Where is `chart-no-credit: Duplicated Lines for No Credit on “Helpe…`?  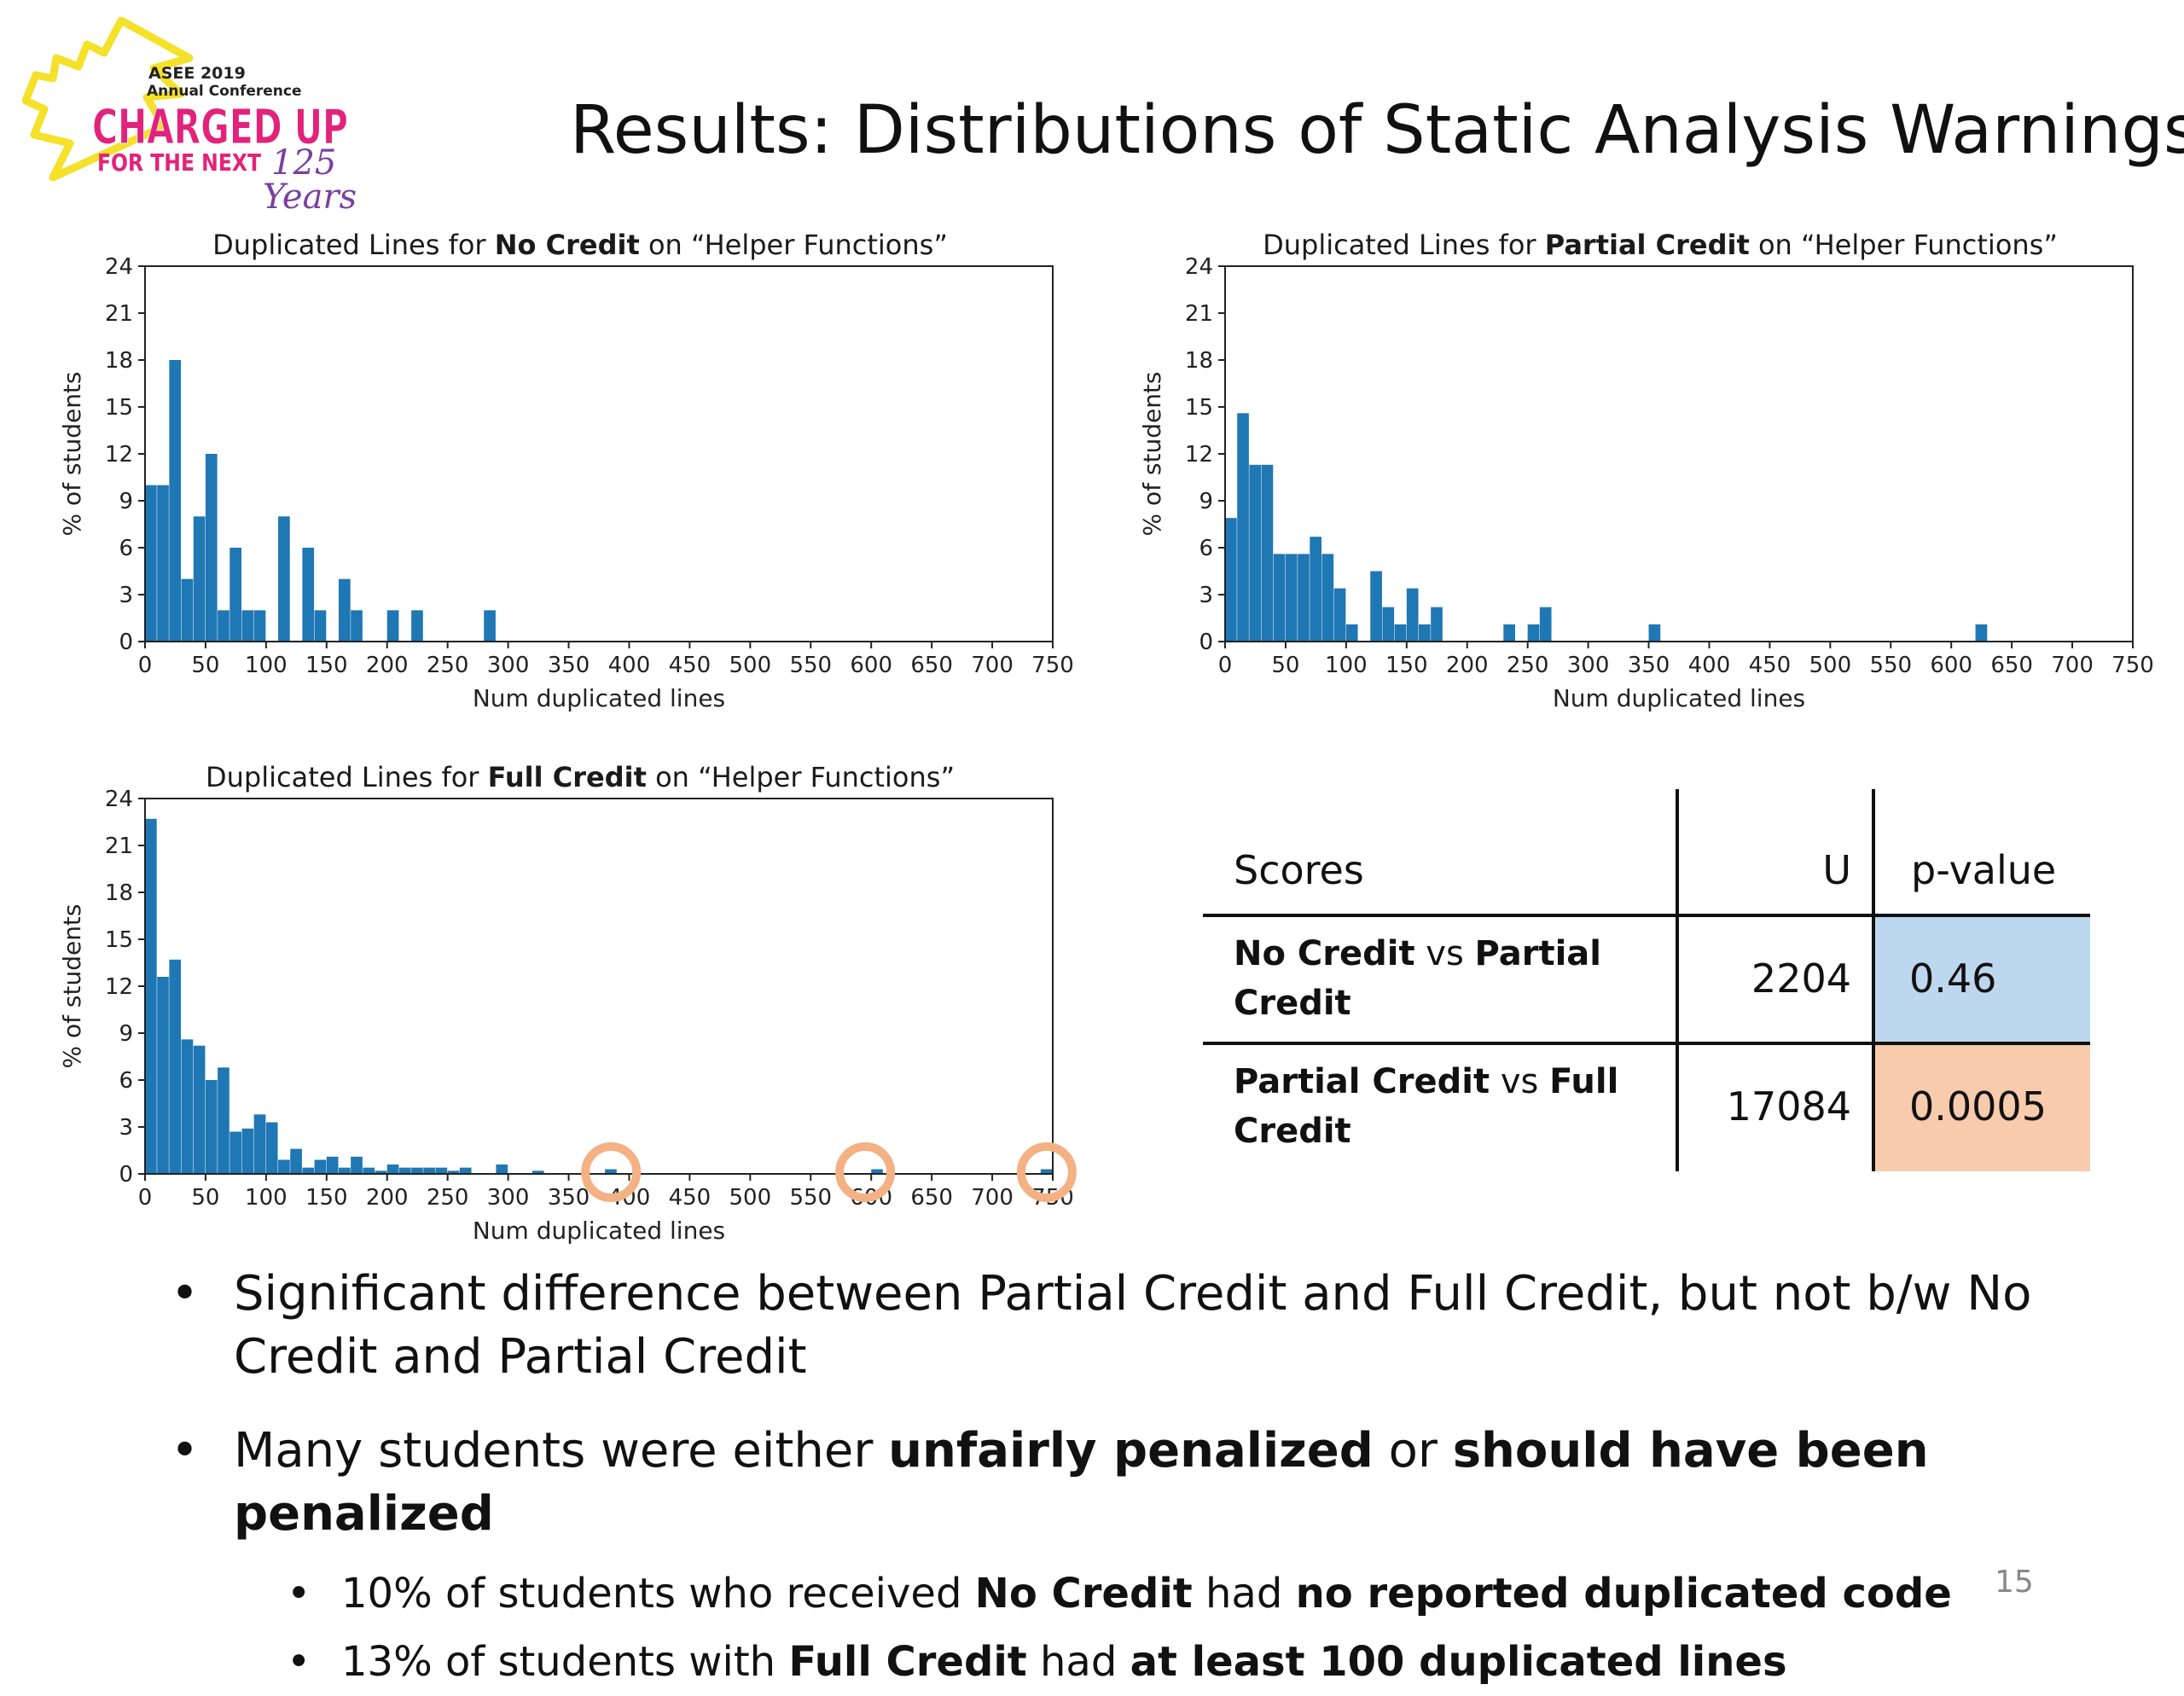
chart-no-credit: Duplicated Lines for No Credit on “Helpe… is located at coordinates (571, 475).